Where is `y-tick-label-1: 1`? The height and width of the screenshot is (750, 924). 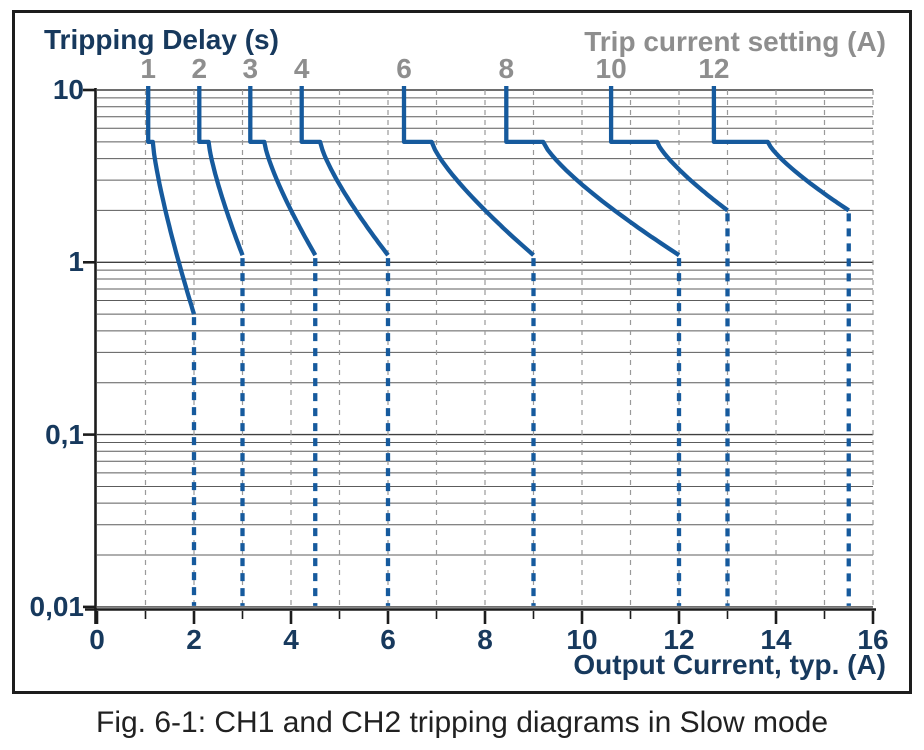 y-tick-label-1: 1 is located at coordinates (76, 262).